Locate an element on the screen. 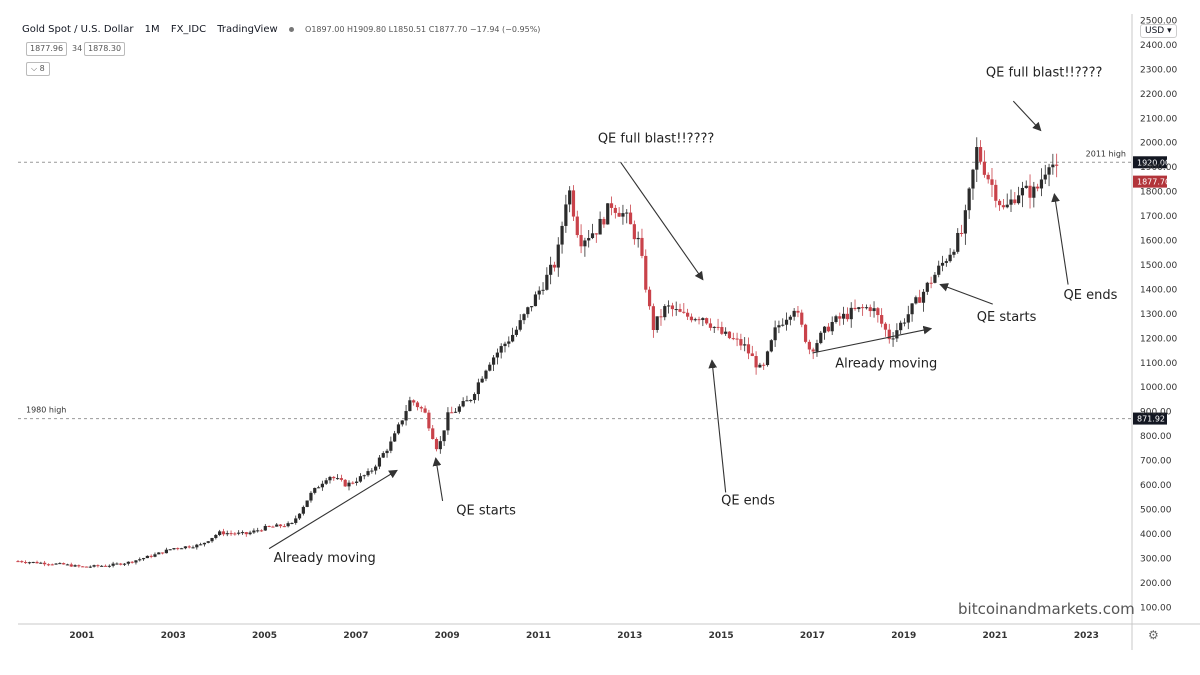  interval-label: 1M is located at coordinates (152, 29).